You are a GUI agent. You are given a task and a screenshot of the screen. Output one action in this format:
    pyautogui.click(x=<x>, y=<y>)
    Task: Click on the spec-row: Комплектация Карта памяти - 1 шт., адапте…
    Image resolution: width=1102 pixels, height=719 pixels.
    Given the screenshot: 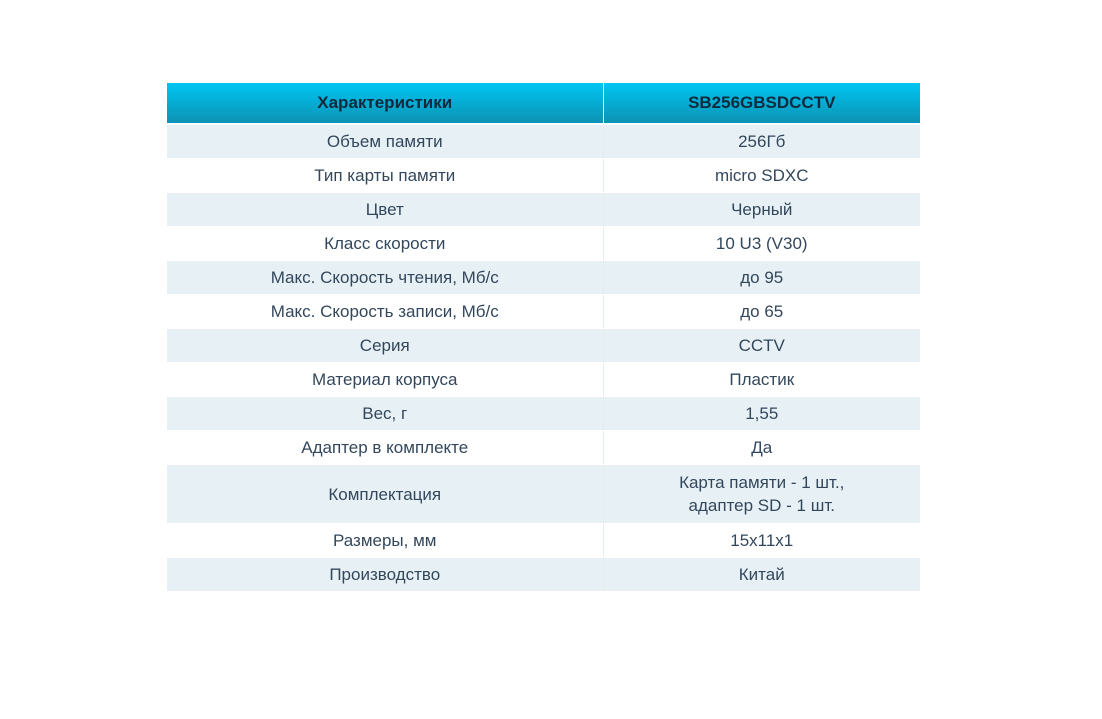 What is the action you would take?
    pyautogui.click(x=543, y=494)
    